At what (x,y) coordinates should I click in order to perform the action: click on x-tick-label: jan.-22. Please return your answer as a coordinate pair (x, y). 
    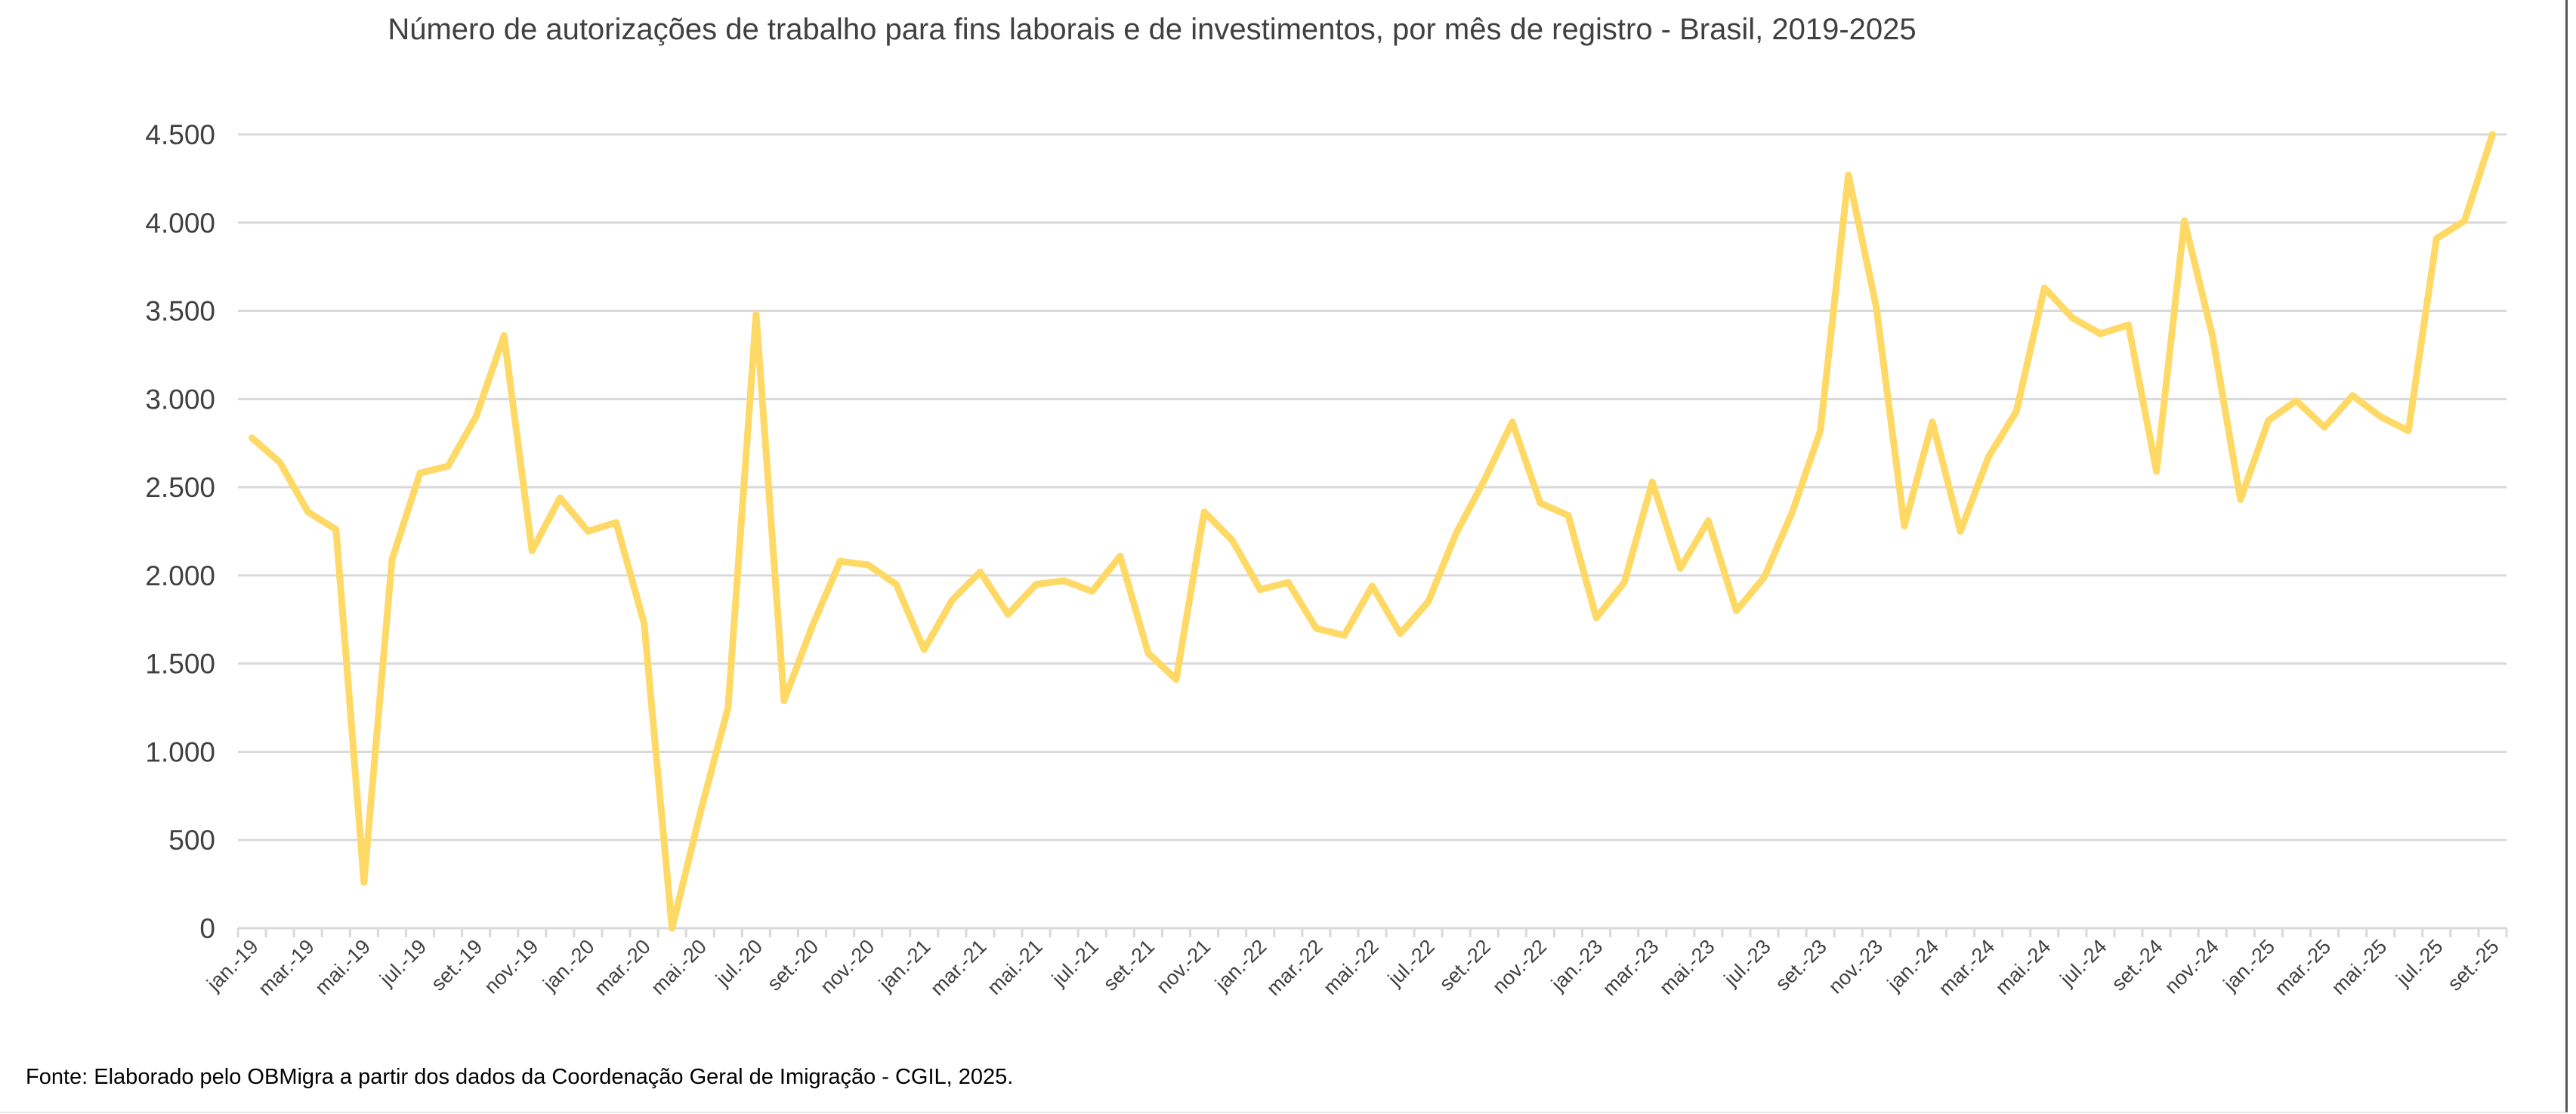
    Looking at the image, I should click on (1240, 965).